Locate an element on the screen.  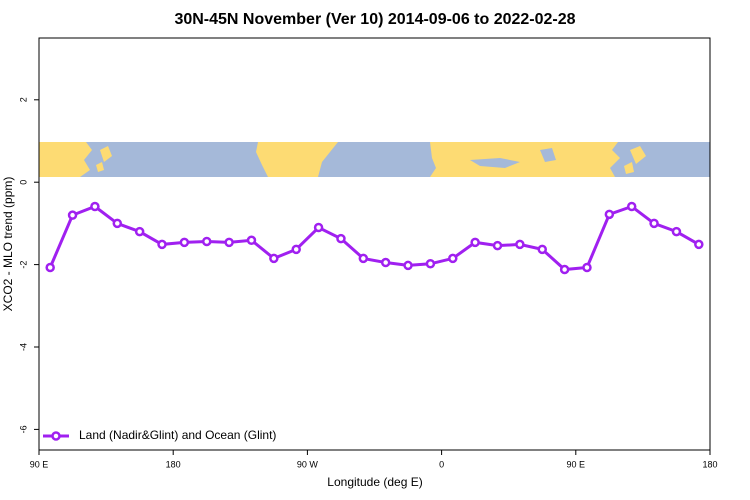
legend-label: Land (Nadir&Glint) and Ocean (Glint) is located at coordinates (177, 435).